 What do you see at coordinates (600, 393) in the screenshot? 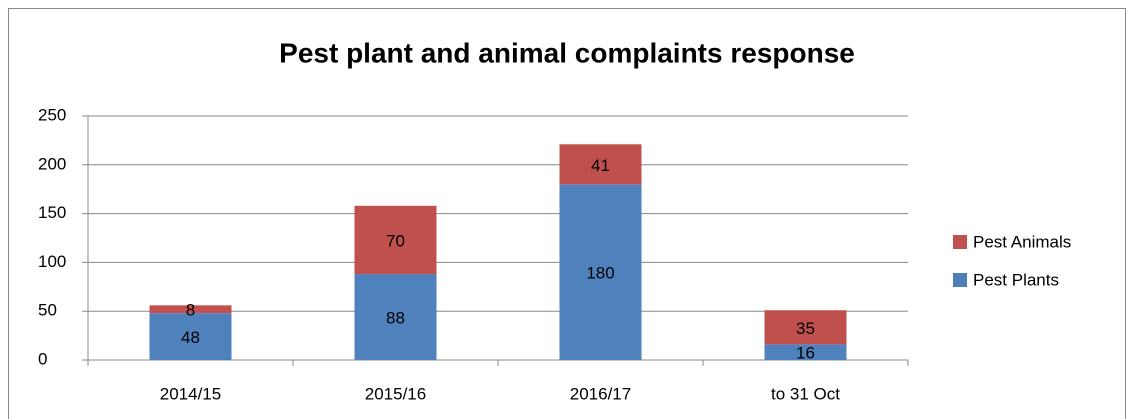
I see `x-tick-label: 2016/17` at bounding box center [600, 393].